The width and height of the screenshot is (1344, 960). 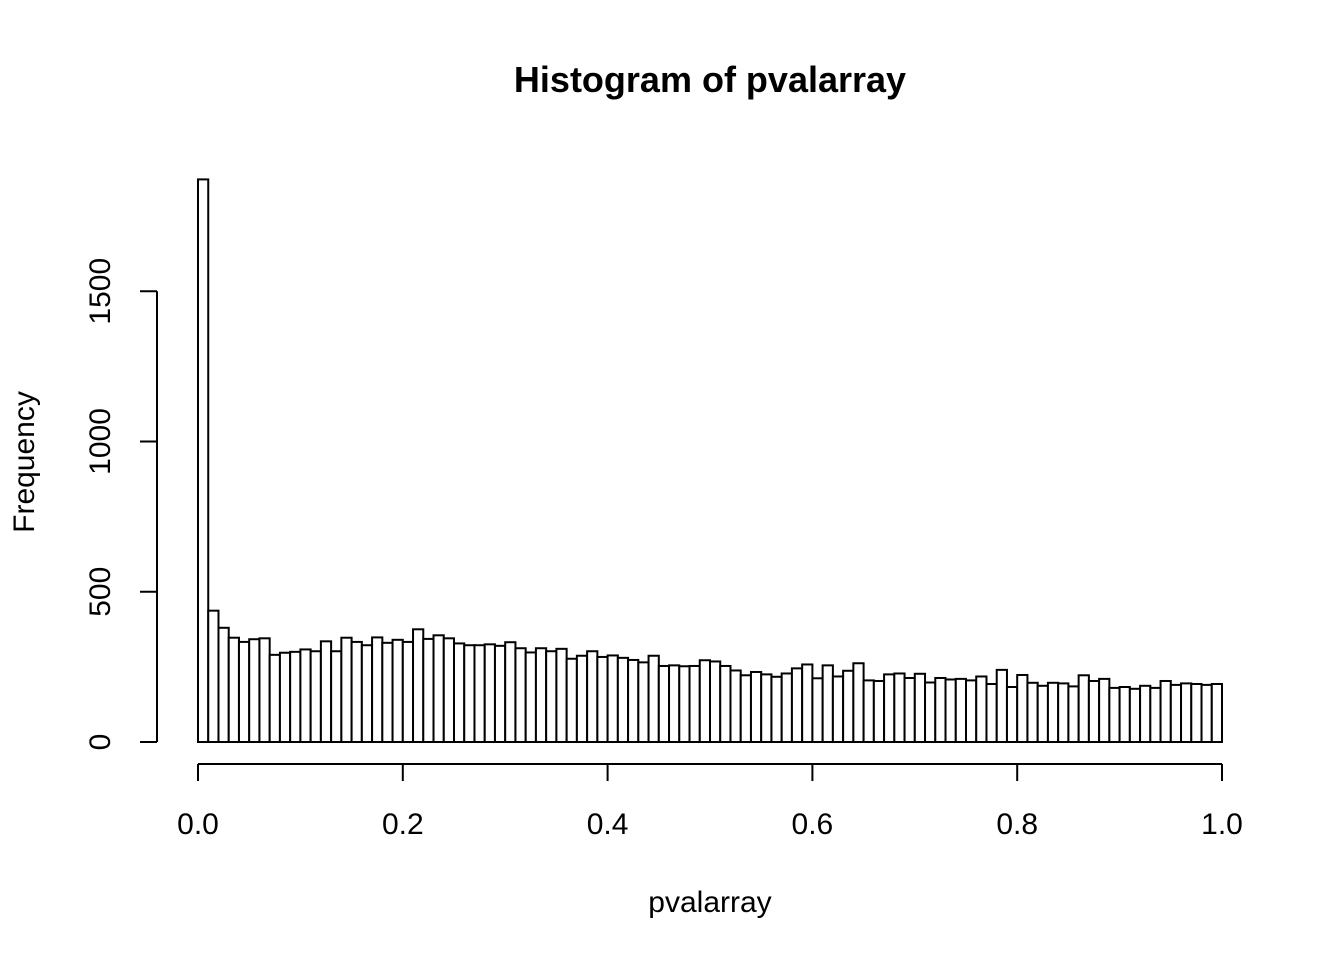 What do you see at coordinates (1017, 824) in the screenshot?
I see `x-tick-label: 0.8` at bounding box center [1017, 824].